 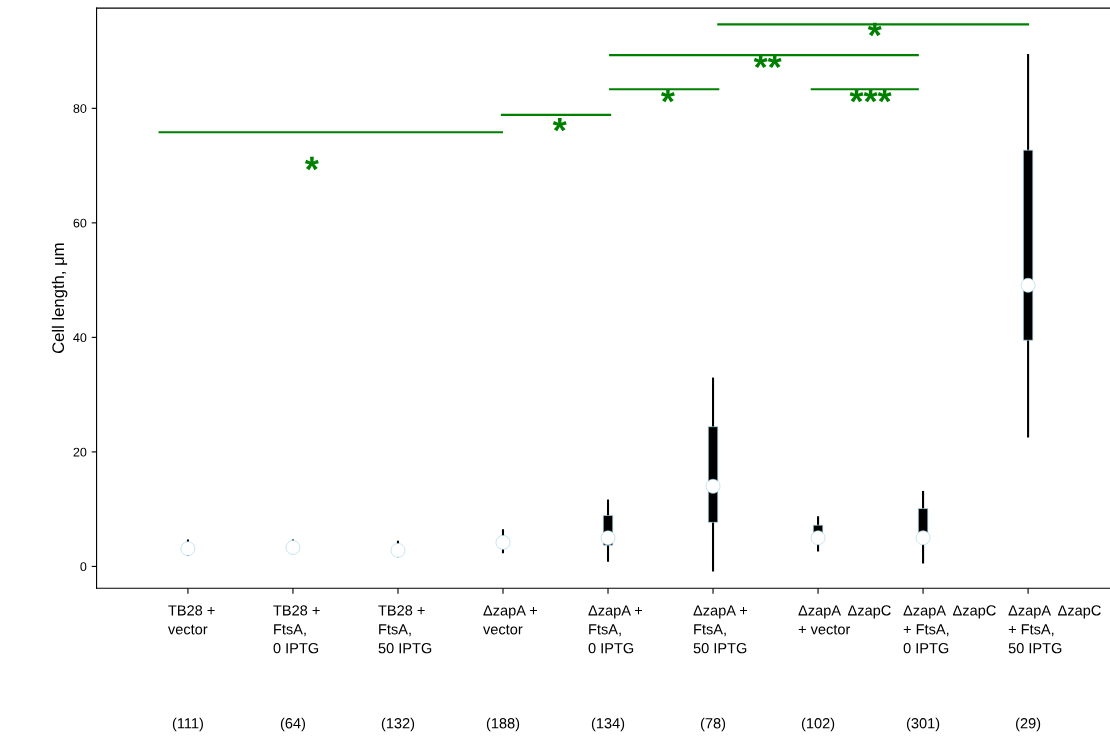 What do you see at coordinates (923, 724) in the screenshot?
I see `text: (301)` at bounding box center [923, 724].